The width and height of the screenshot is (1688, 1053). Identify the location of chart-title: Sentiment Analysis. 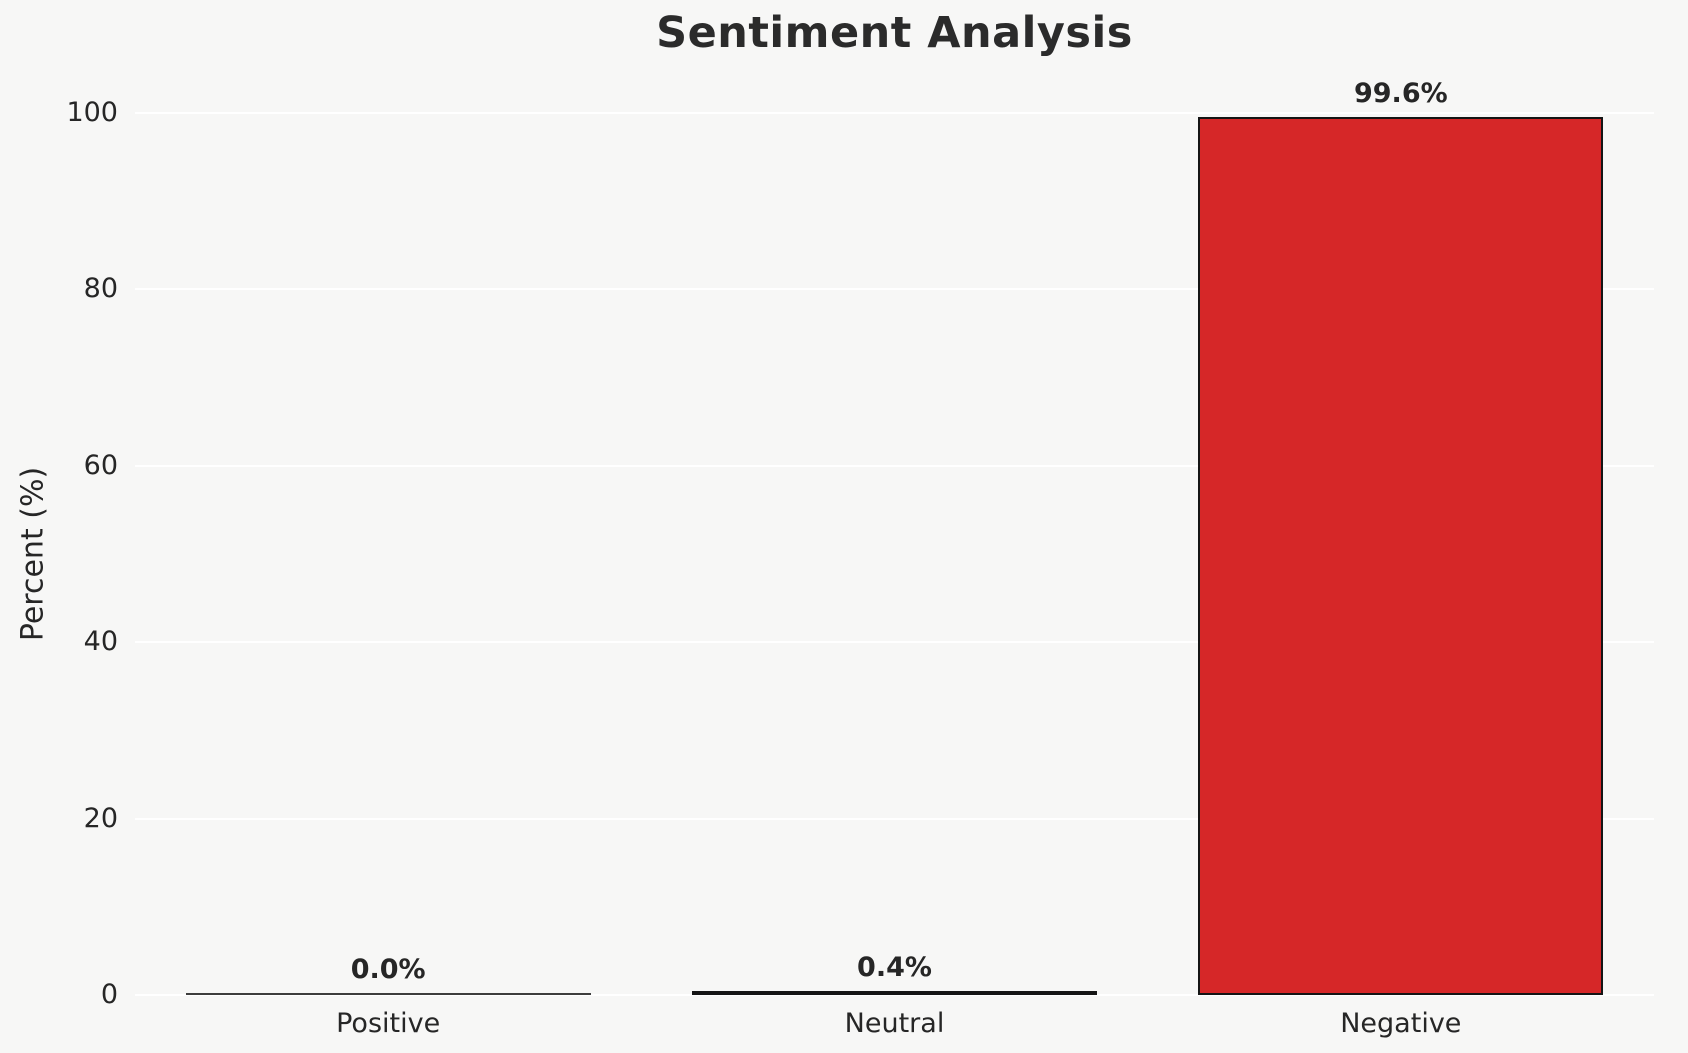
(894, 33).